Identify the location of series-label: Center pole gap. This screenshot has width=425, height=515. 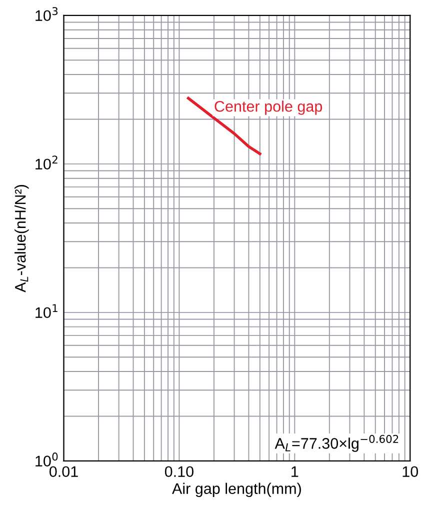
(268, 107).